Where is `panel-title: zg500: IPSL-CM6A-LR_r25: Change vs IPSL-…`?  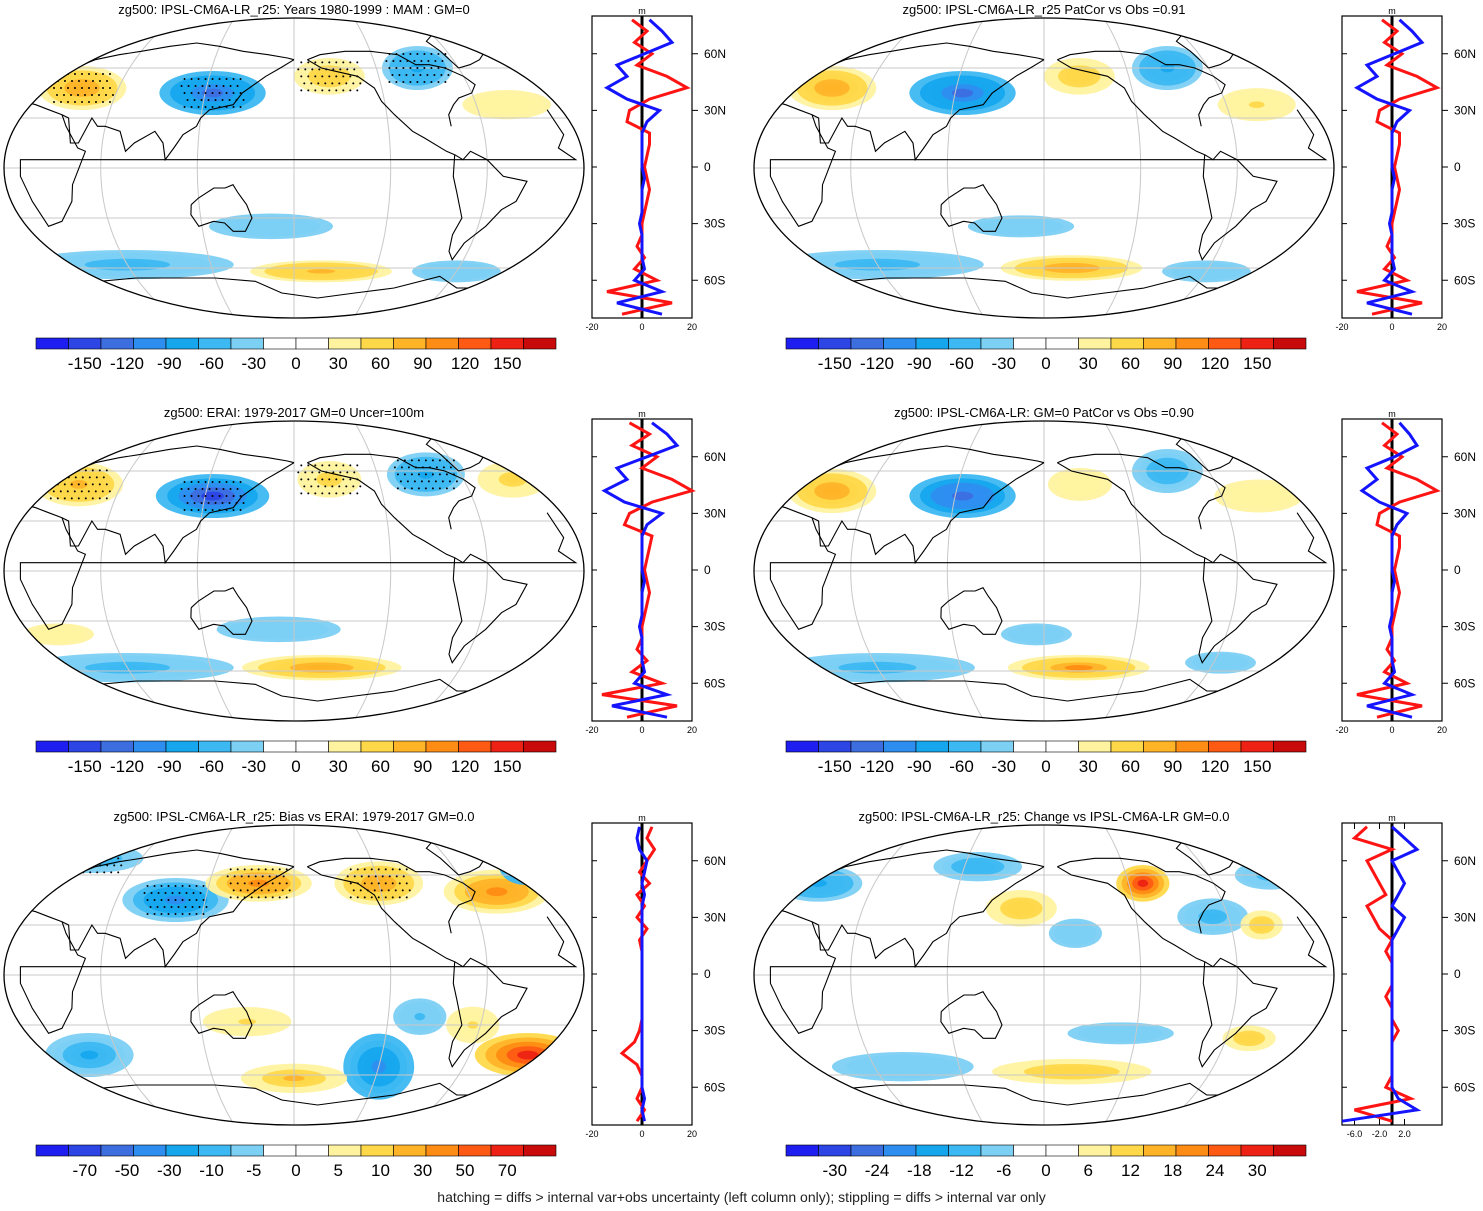
panel-title: zg500: IPSL-CM6A-LR_r25: Change vs IPSL-… is located at coordinates (1043, 816).